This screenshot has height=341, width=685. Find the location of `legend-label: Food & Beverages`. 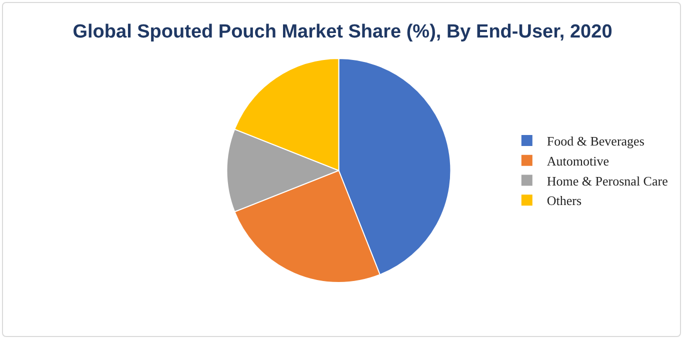

legend-label: Food & Beverages is located at coordinates (595, 141).